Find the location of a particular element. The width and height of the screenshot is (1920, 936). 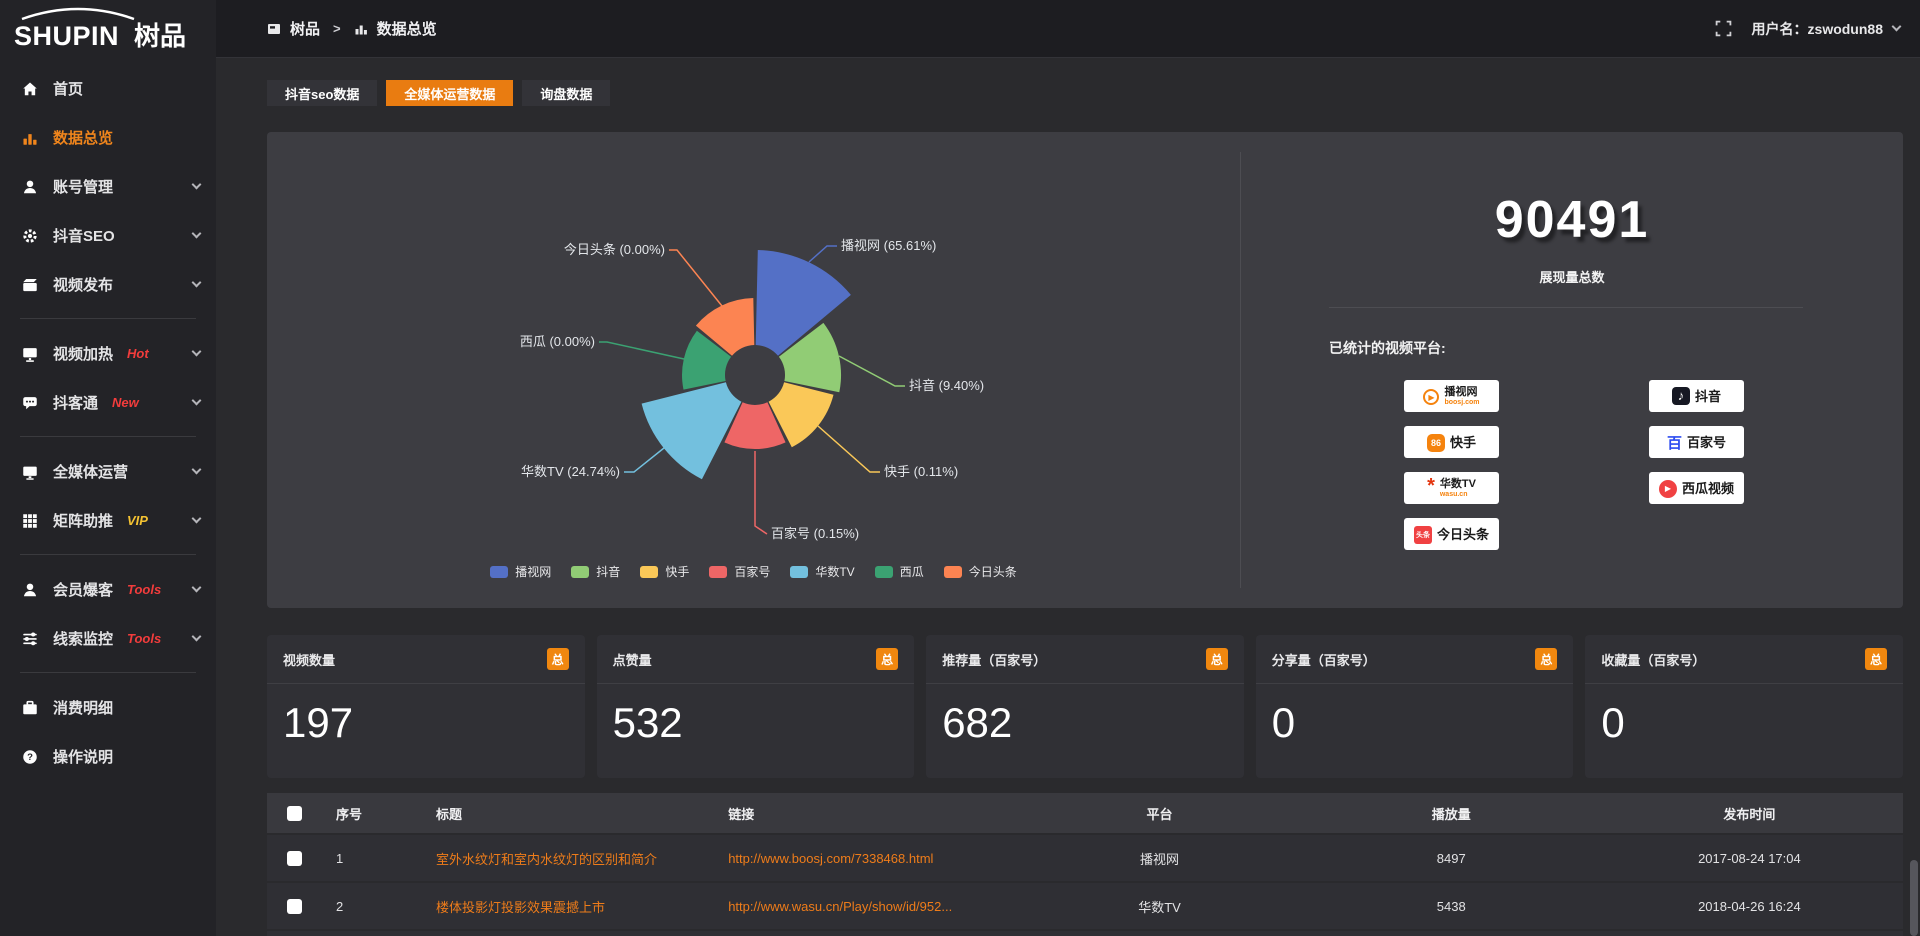

pie-label: 西瓜 (0.00%) is located at coordinates (557, 341).